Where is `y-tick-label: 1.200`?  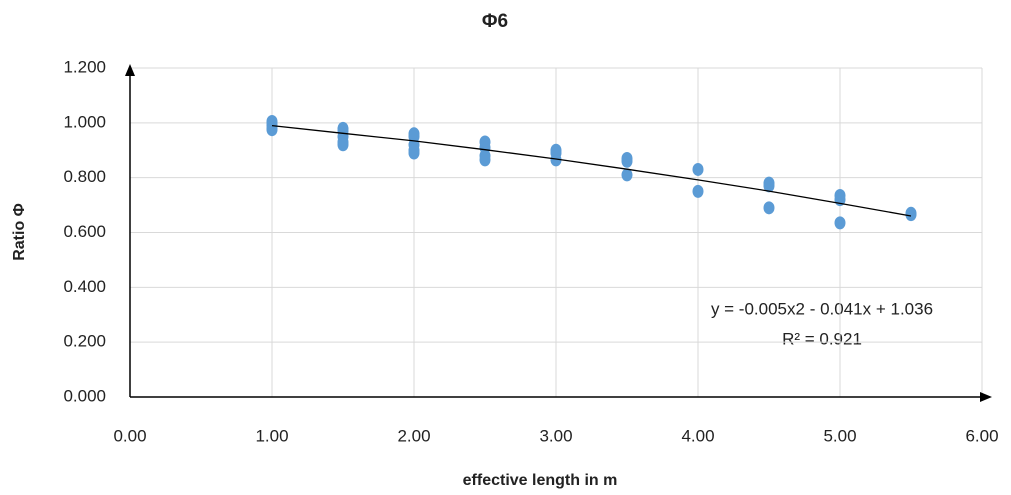 y-tick-label: 1.200 is located at coordinates (84, 66).